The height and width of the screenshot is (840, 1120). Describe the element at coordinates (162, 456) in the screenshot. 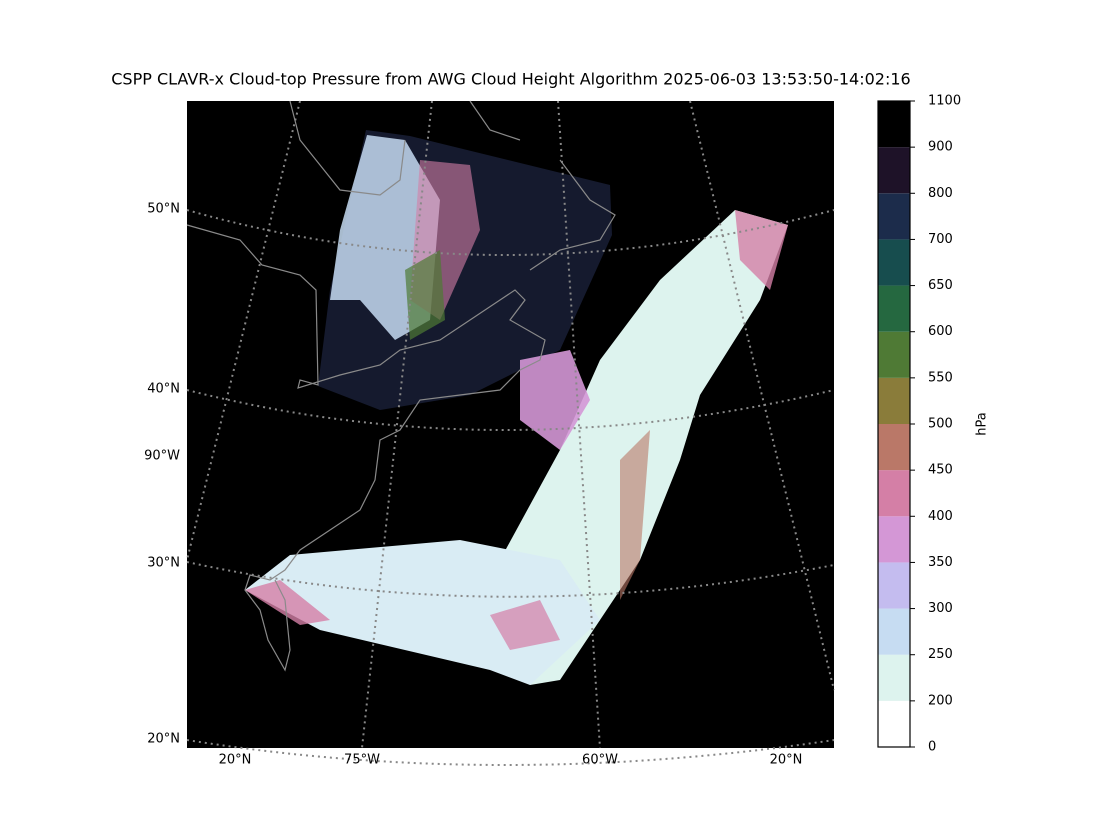

I see `lat-label: 90°W` at that location.